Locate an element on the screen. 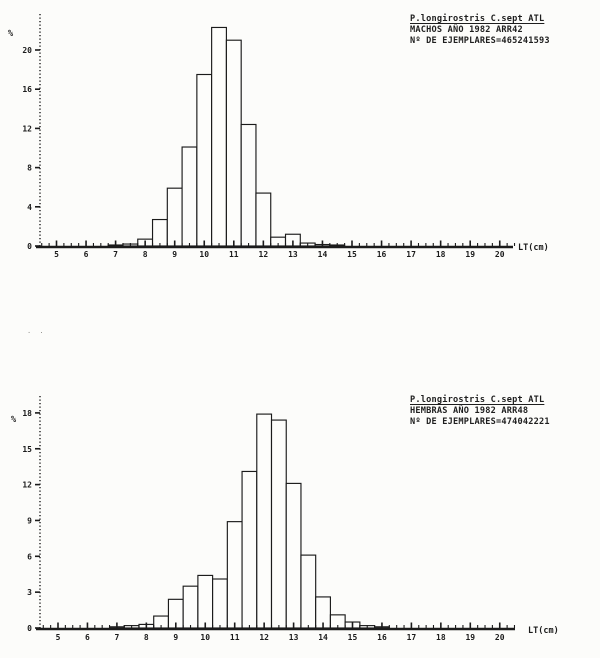  legend-subtitle: HEMBRAS AÑO 1982 ARR48 is located at coordinates (469, 410).